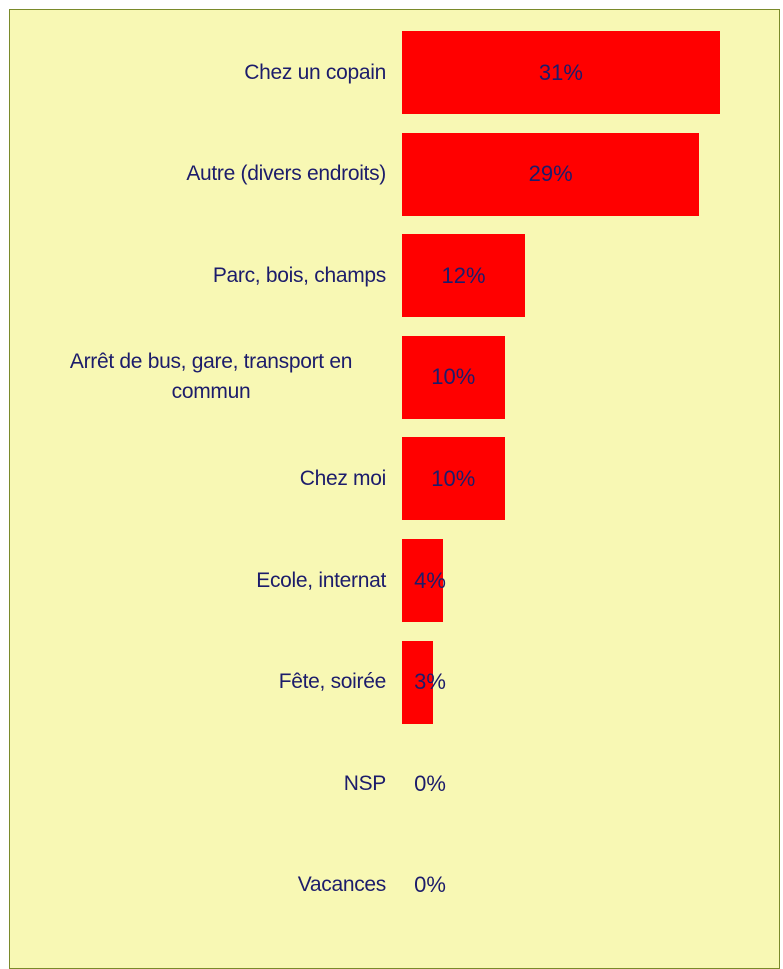 The height and width of the screenshot is (969, 783). What do you see at coordinates (211, 377) in the screenshot?
I see `category-label: Arrêt de bus, gare, transport en commun` at bounding box center [211, 377].